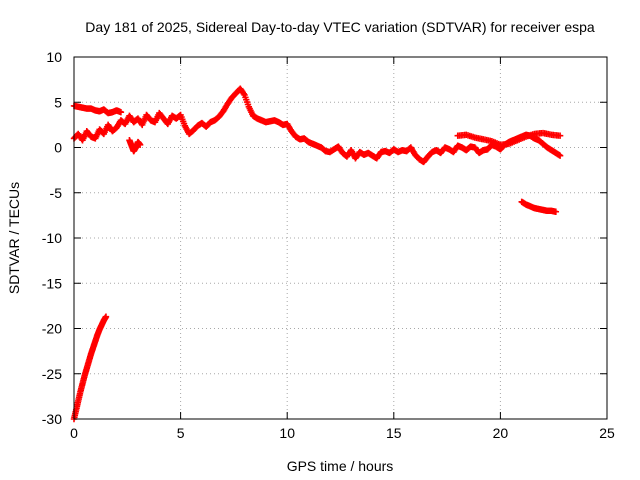 Image resolution: width=640 pixels, height=480 pixels. Describe the element at coordinates (539, 206) in the screenshot. I see `series-late-negative-segment` at that location.